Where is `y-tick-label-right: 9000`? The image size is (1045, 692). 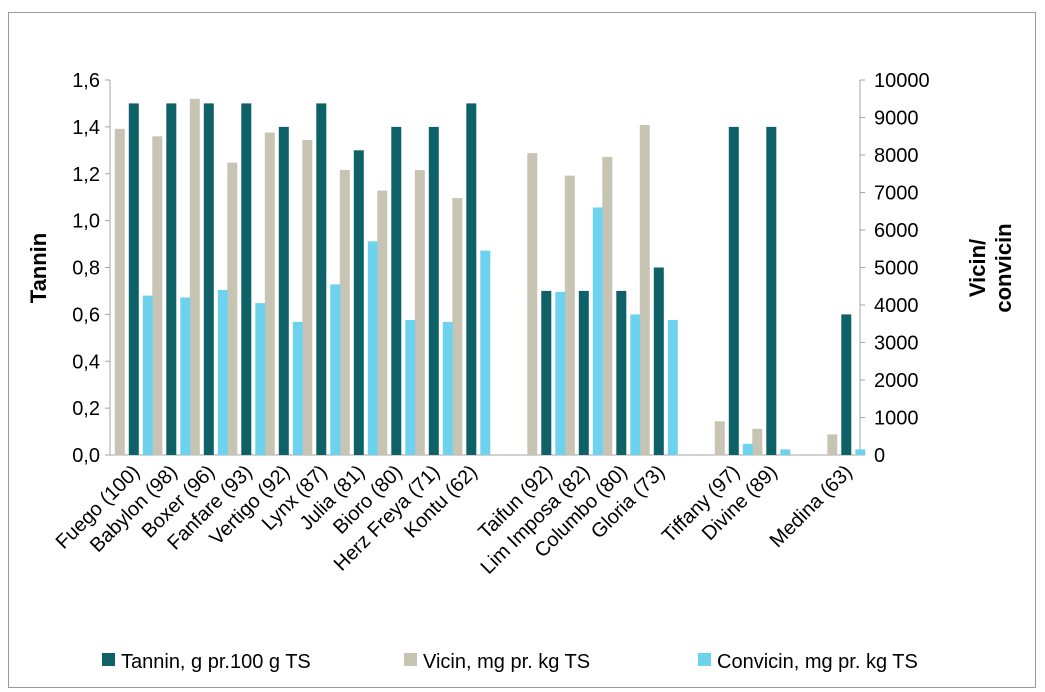
y-tick-label-right: 9000 is located at coordinates (896, 119).